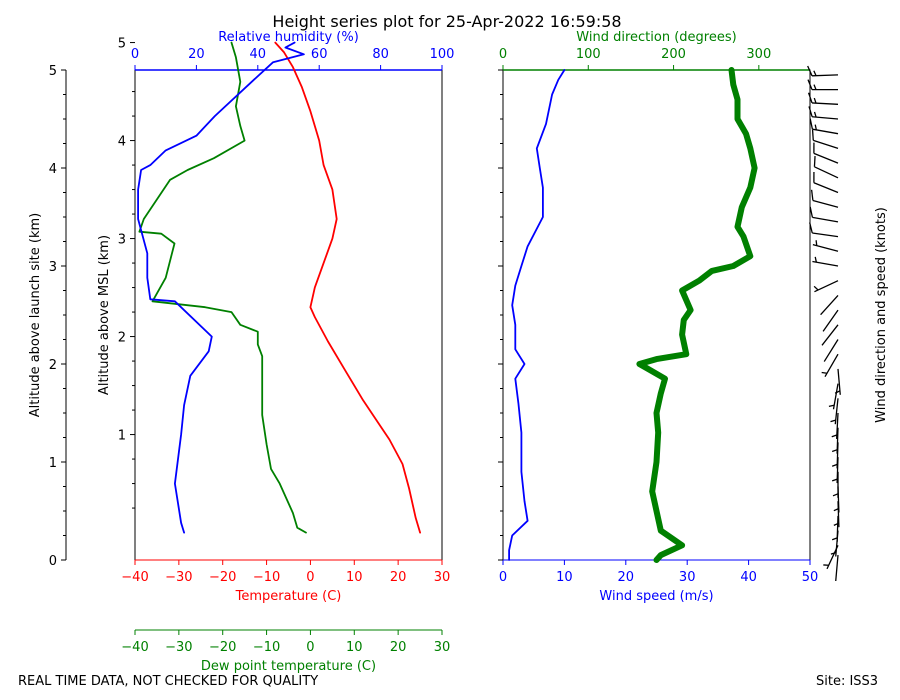 Image resolution: width=900 pixels, height=700 pixels. I want to click on series-line-rh, so click(221, 287).